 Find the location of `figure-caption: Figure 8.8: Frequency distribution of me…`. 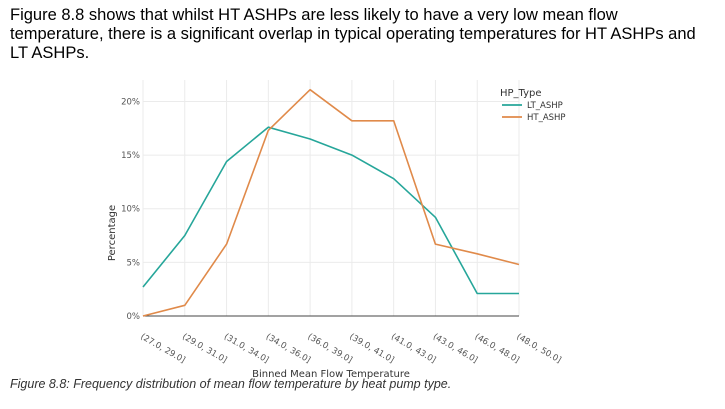

figure-caption: Figure 8.8: Frequency distribution of me… is located at coordinates (231, 384).